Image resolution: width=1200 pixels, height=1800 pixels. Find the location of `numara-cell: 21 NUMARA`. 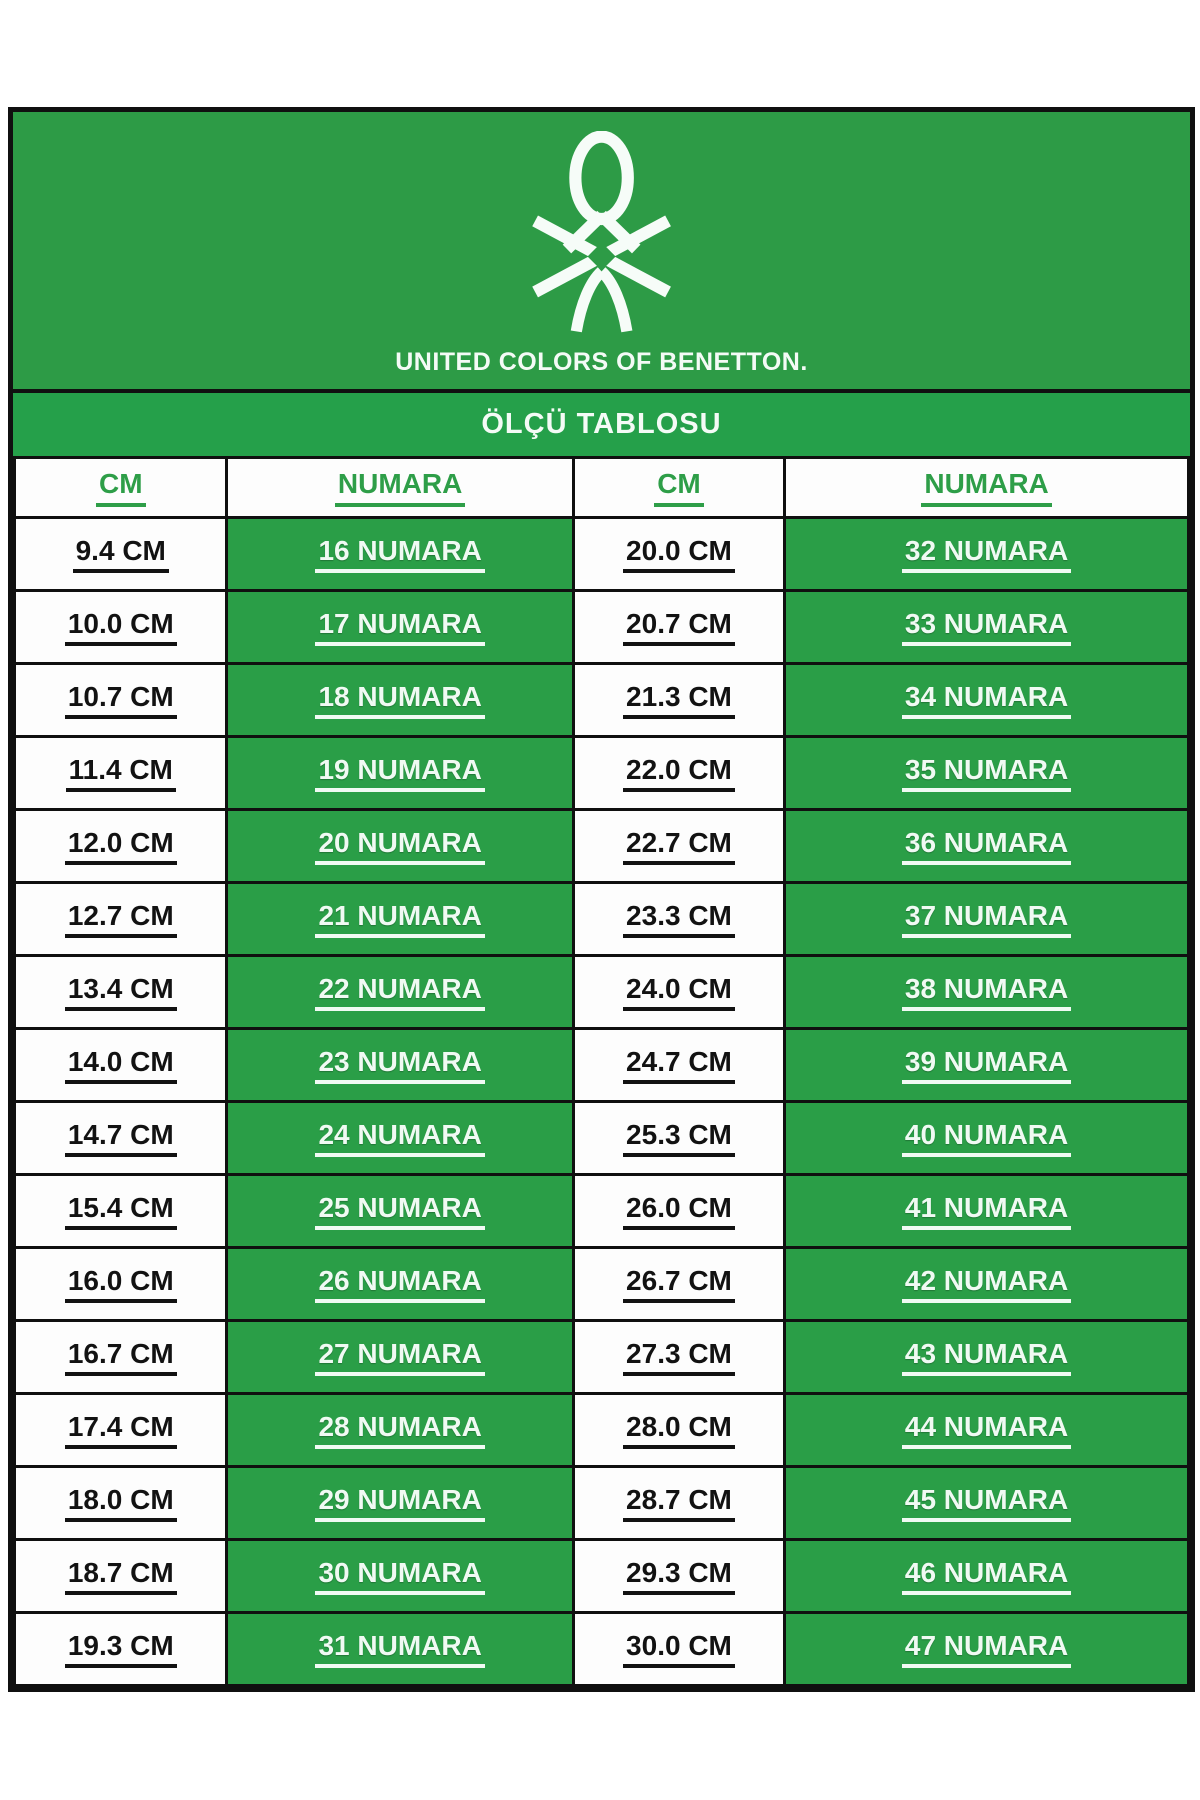

numara-cell: 21 NUMARA is located at coordinates (400, 919).